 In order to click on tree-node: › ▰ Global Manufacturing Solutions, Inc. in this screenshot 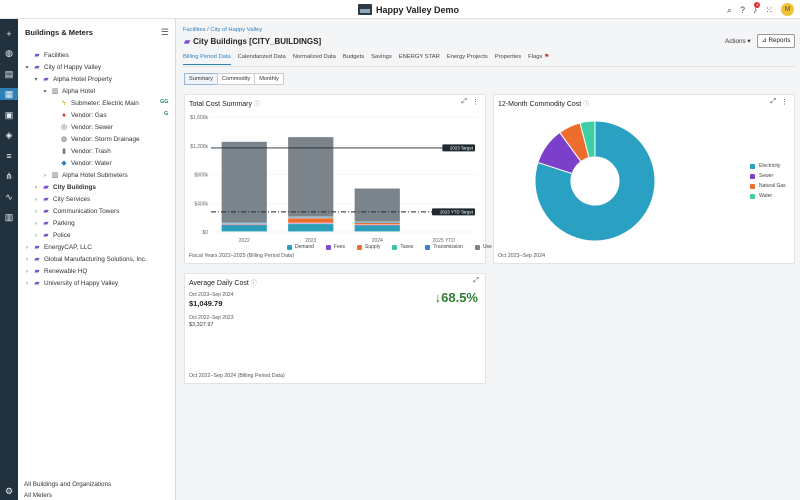, I will do `click(85, 259)`.